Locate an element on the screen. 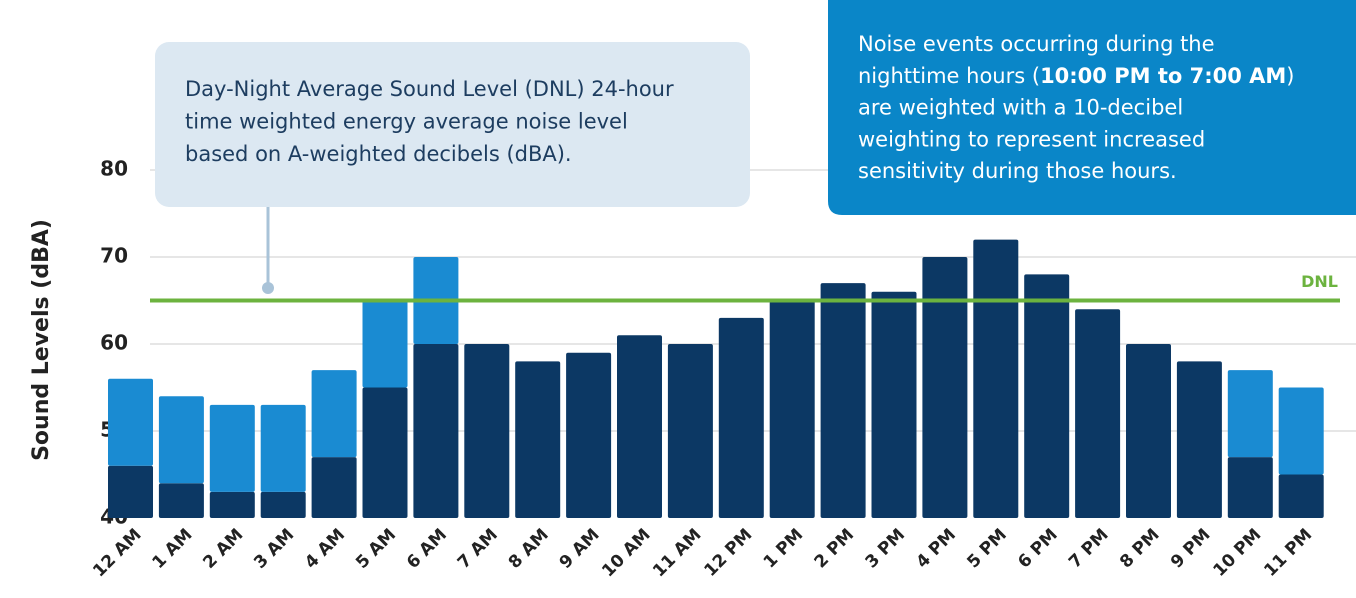 The image size is (1356, 598). annotation-text: based on A-weighted decibels (dBA). is located at coordinates (378, 154).